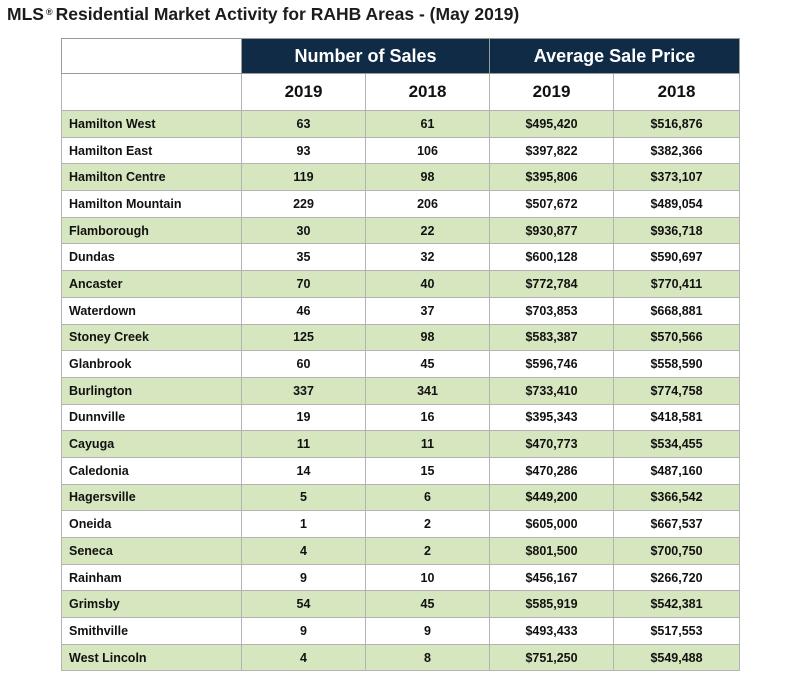  What do you see at coordinates (151, 470) in the screenshot?
I see `area-cell: Caledonia` at bounding box center [151, 470].